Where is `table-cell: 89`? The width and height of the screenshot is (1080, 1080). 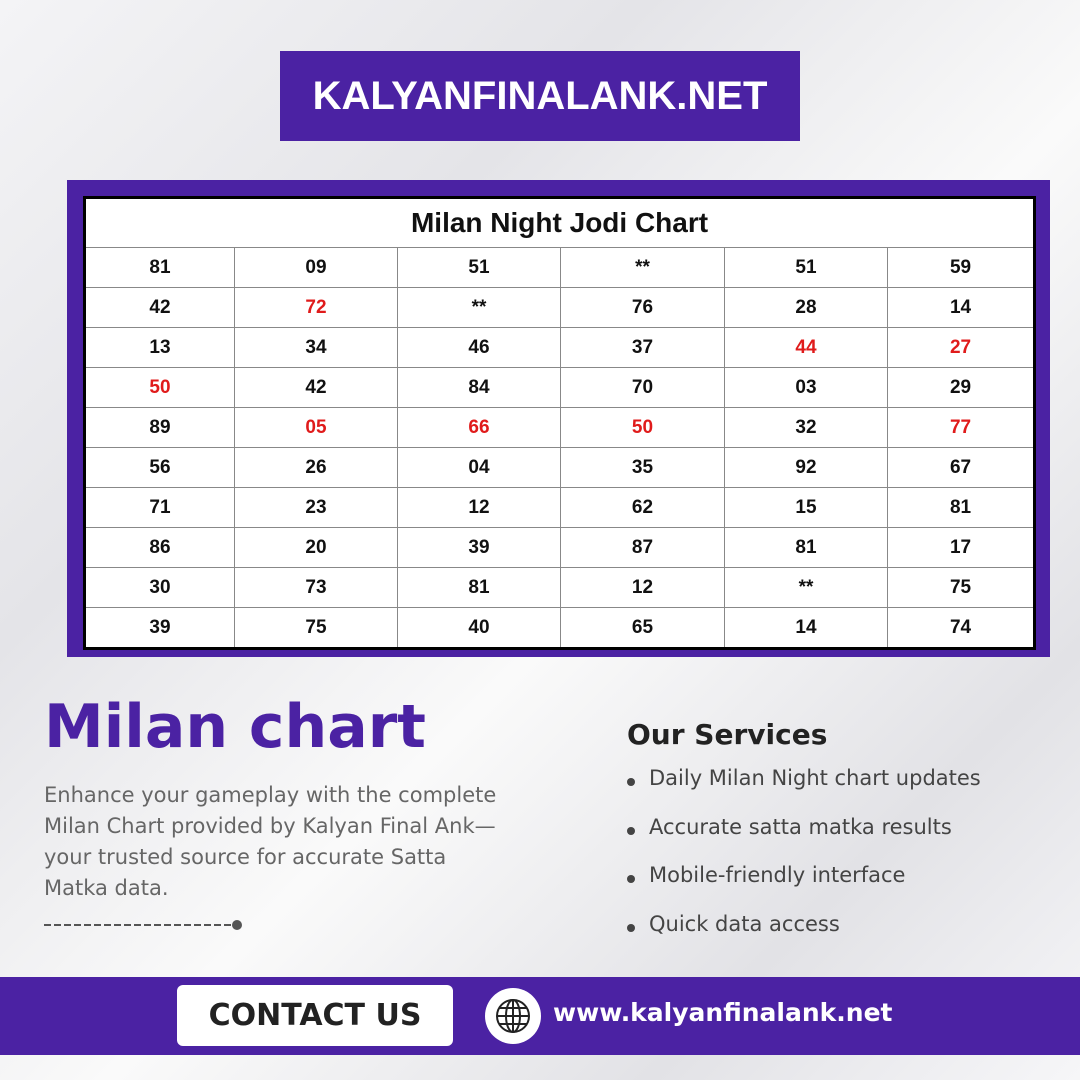
table-cell: 89 is located at coordinates (159, 427).